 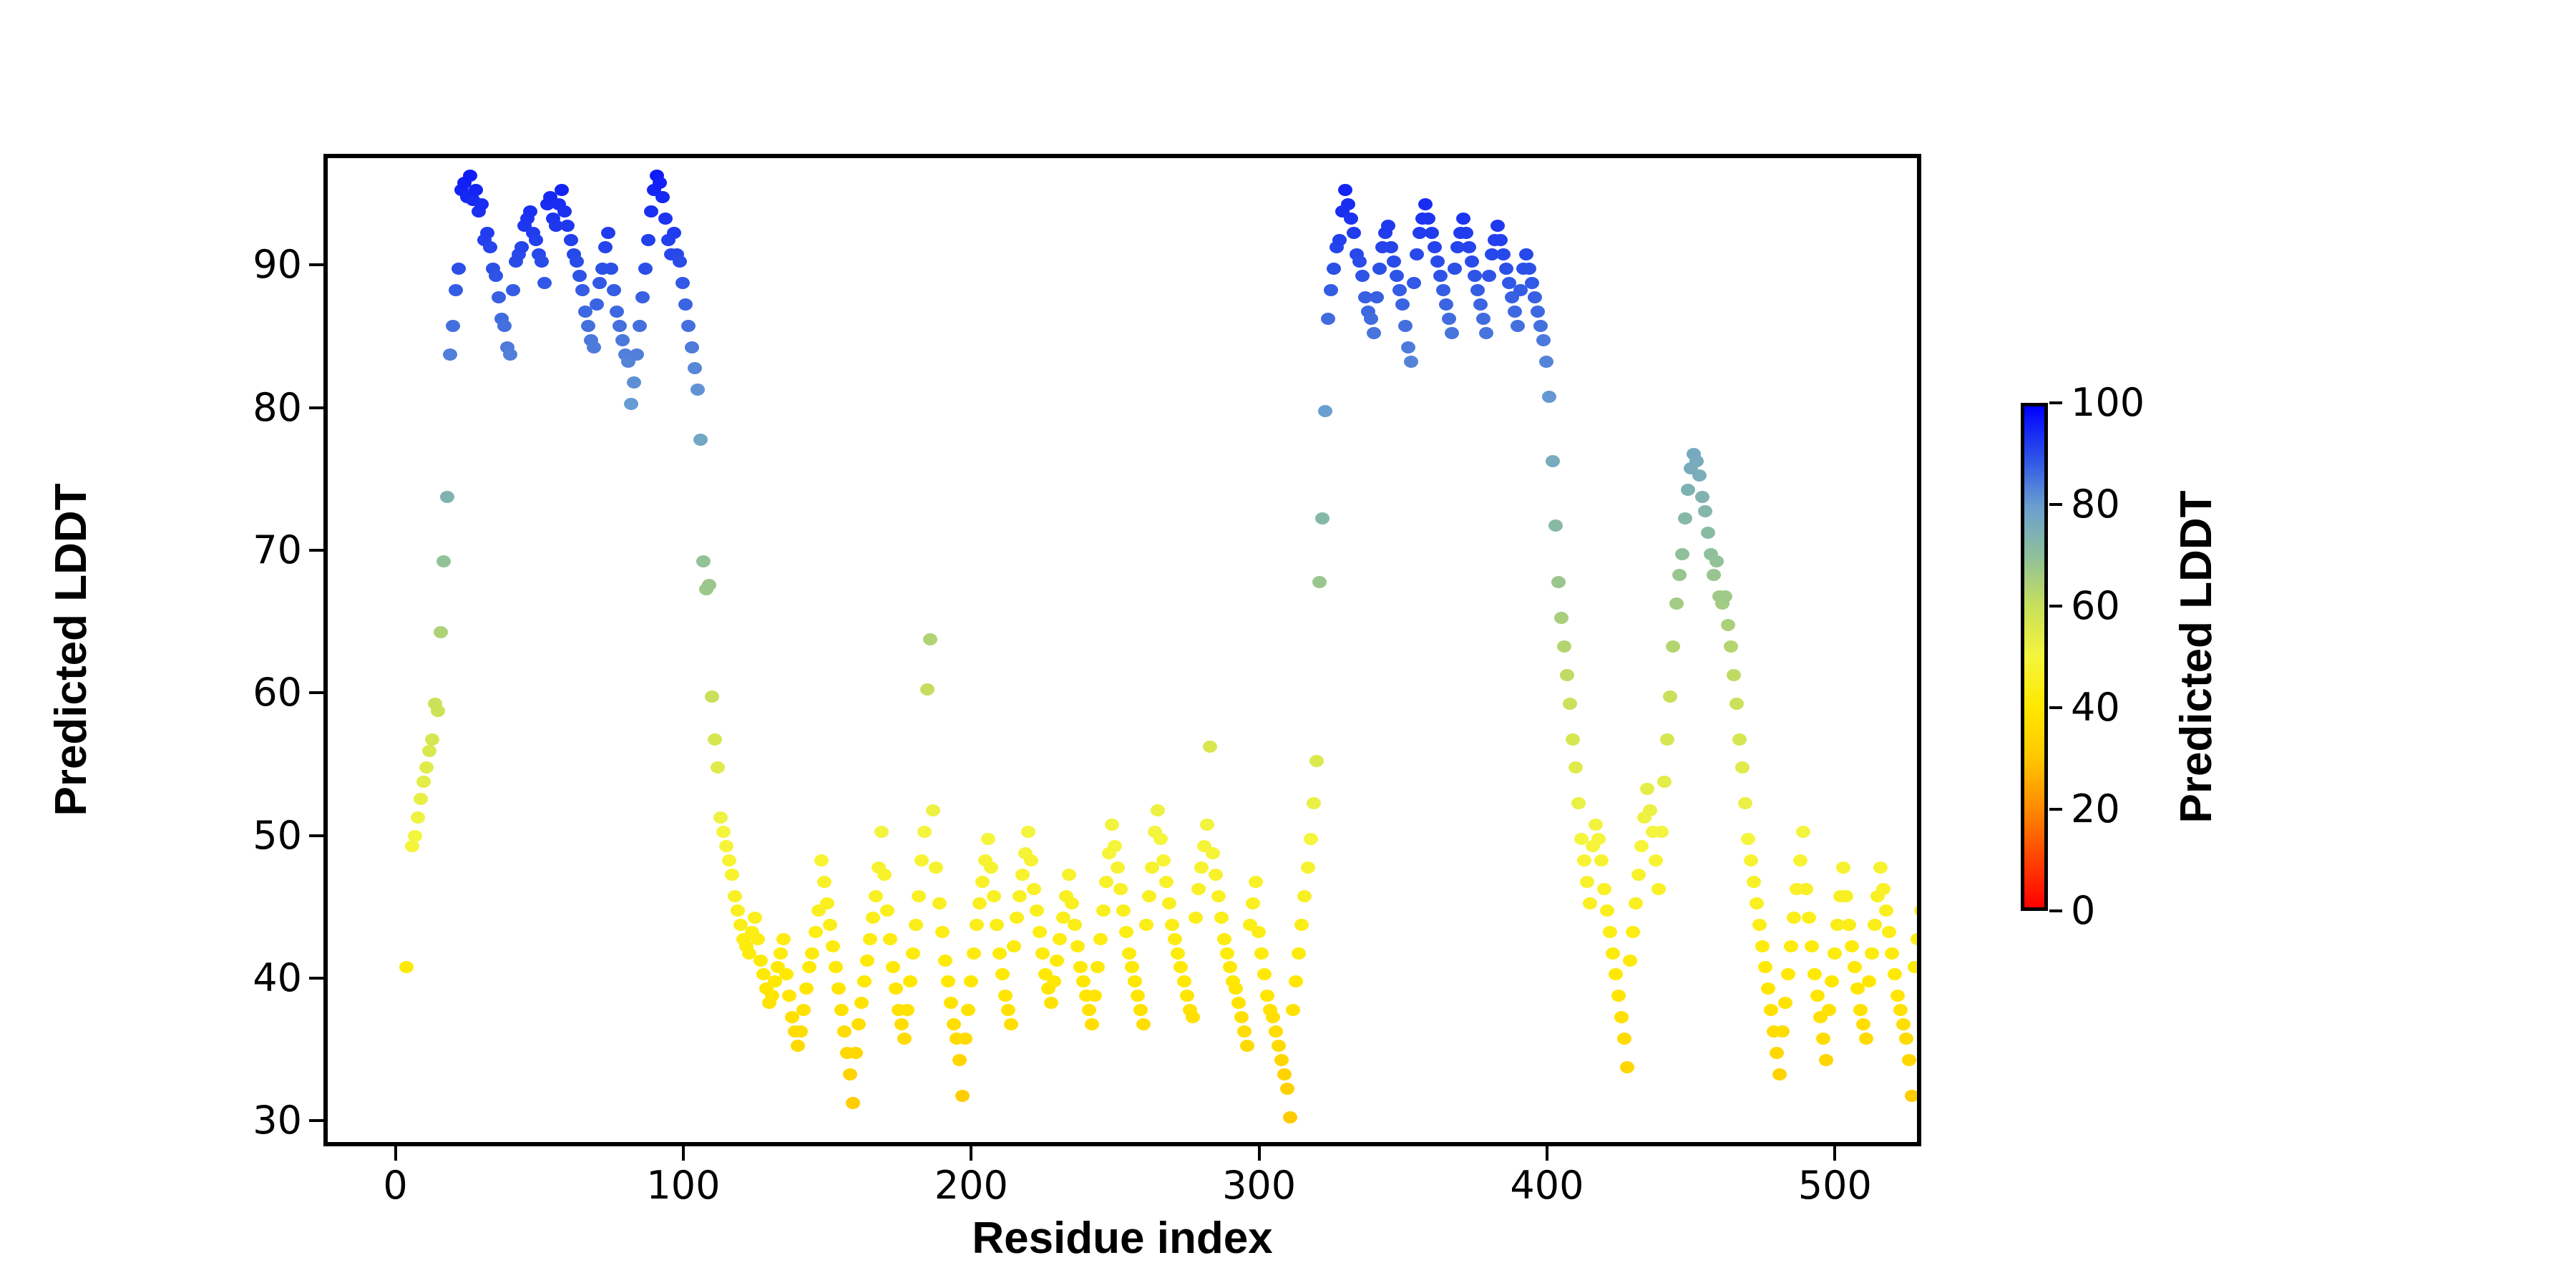 What do you see at coordinates (277, 693) in the screenshot?
I see `y-tick-label: 60` at bounding box center [277, 693].